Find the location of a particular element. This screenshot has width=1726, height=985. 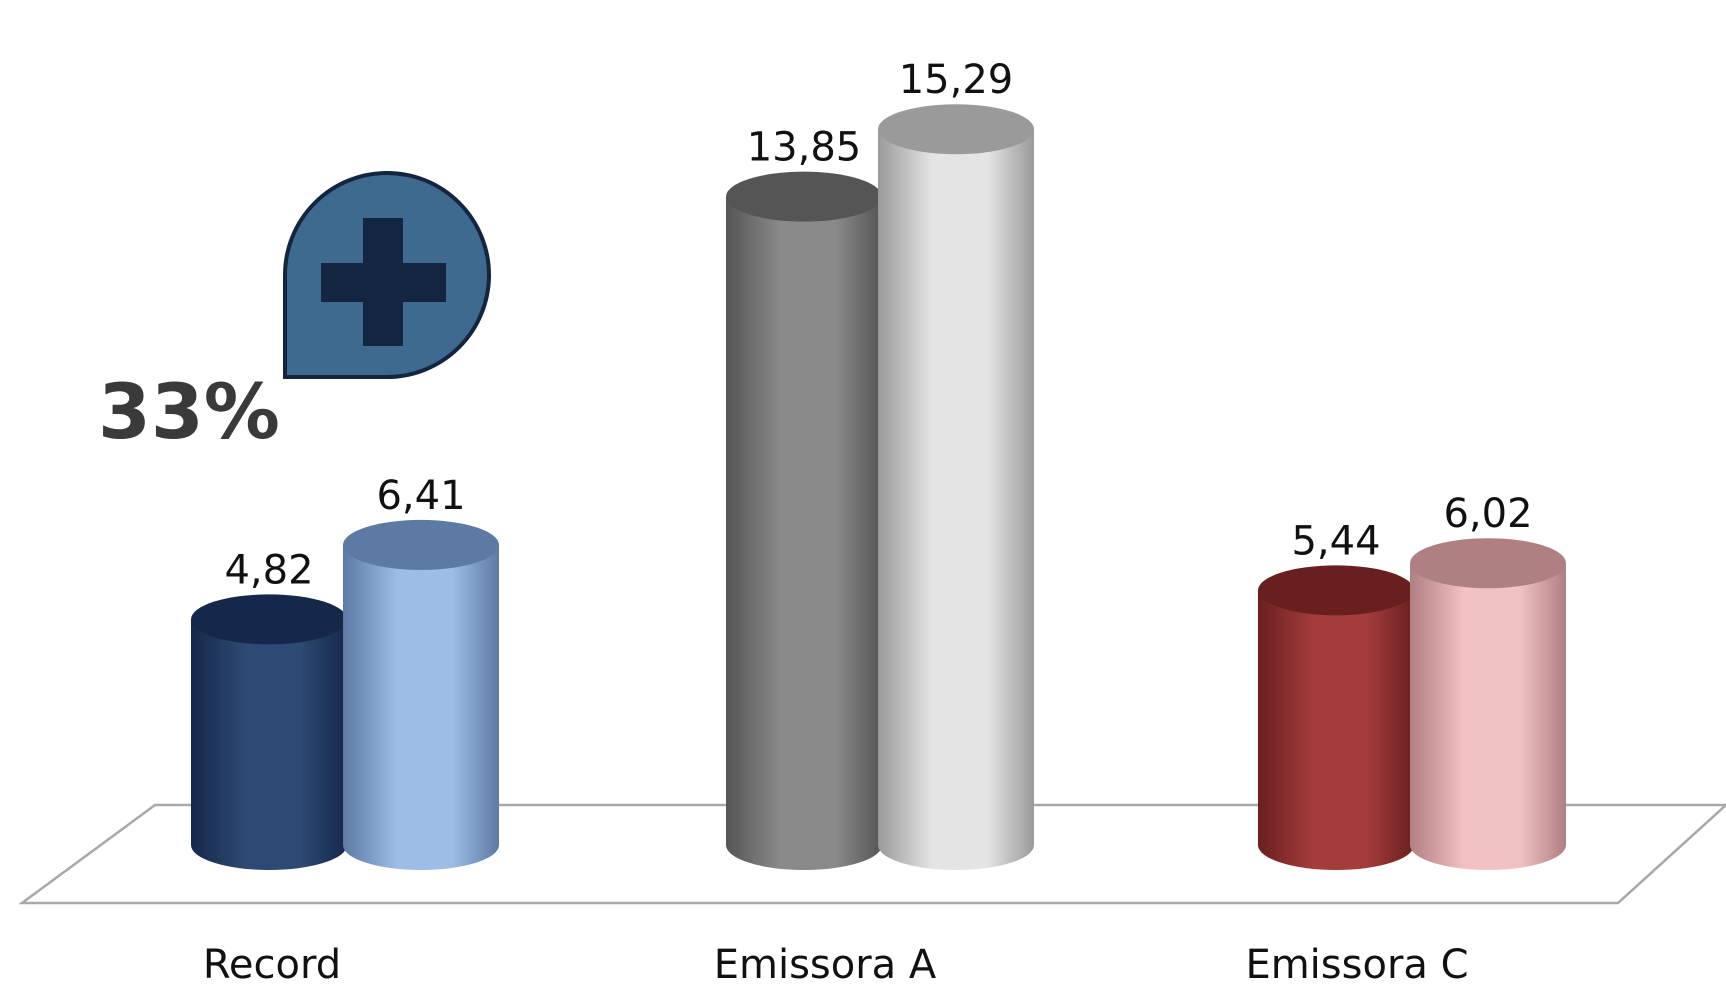

bar-emissora-c-2-top is located at coordinates (1488, 563).